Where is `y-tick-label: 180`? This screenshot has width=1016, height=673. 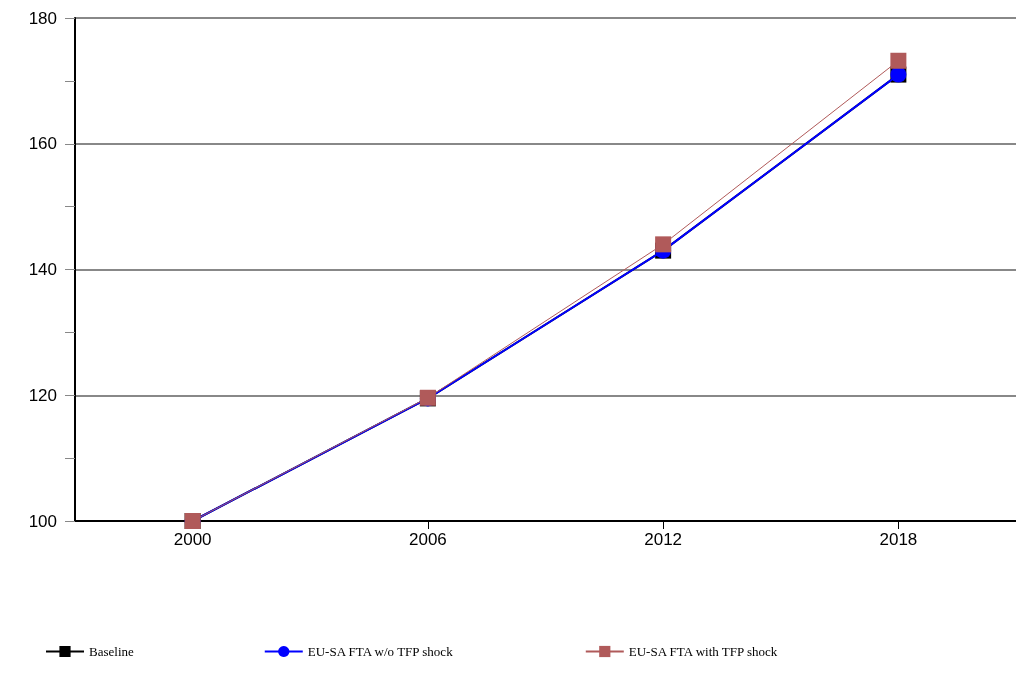
y-tick-label: 180 is located at coordinates (42, 18).